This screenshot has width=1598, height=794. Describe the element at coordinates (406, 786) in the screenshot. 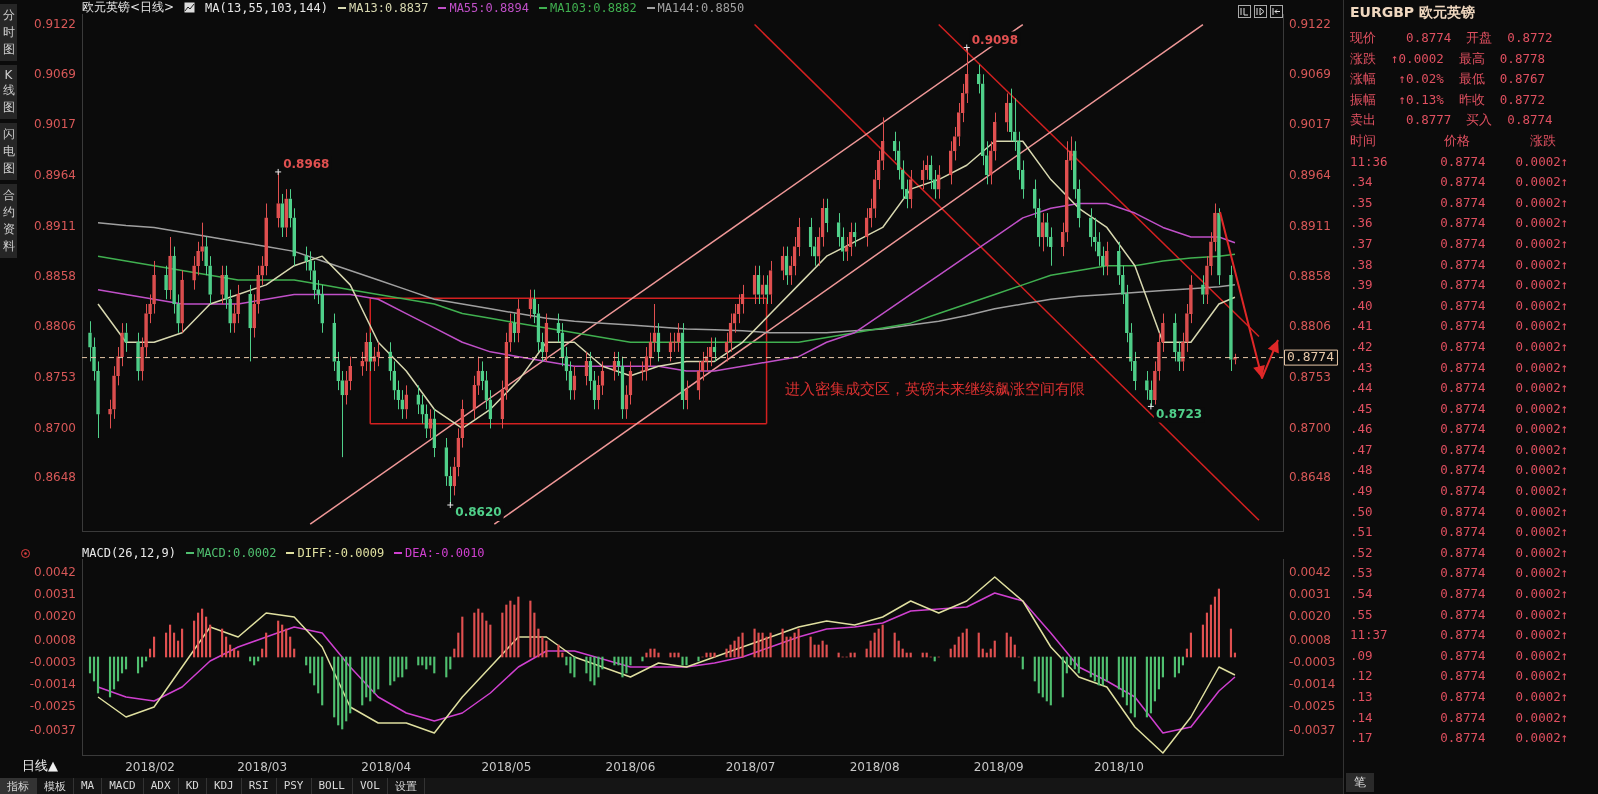

I see `text: 设置` at that location.